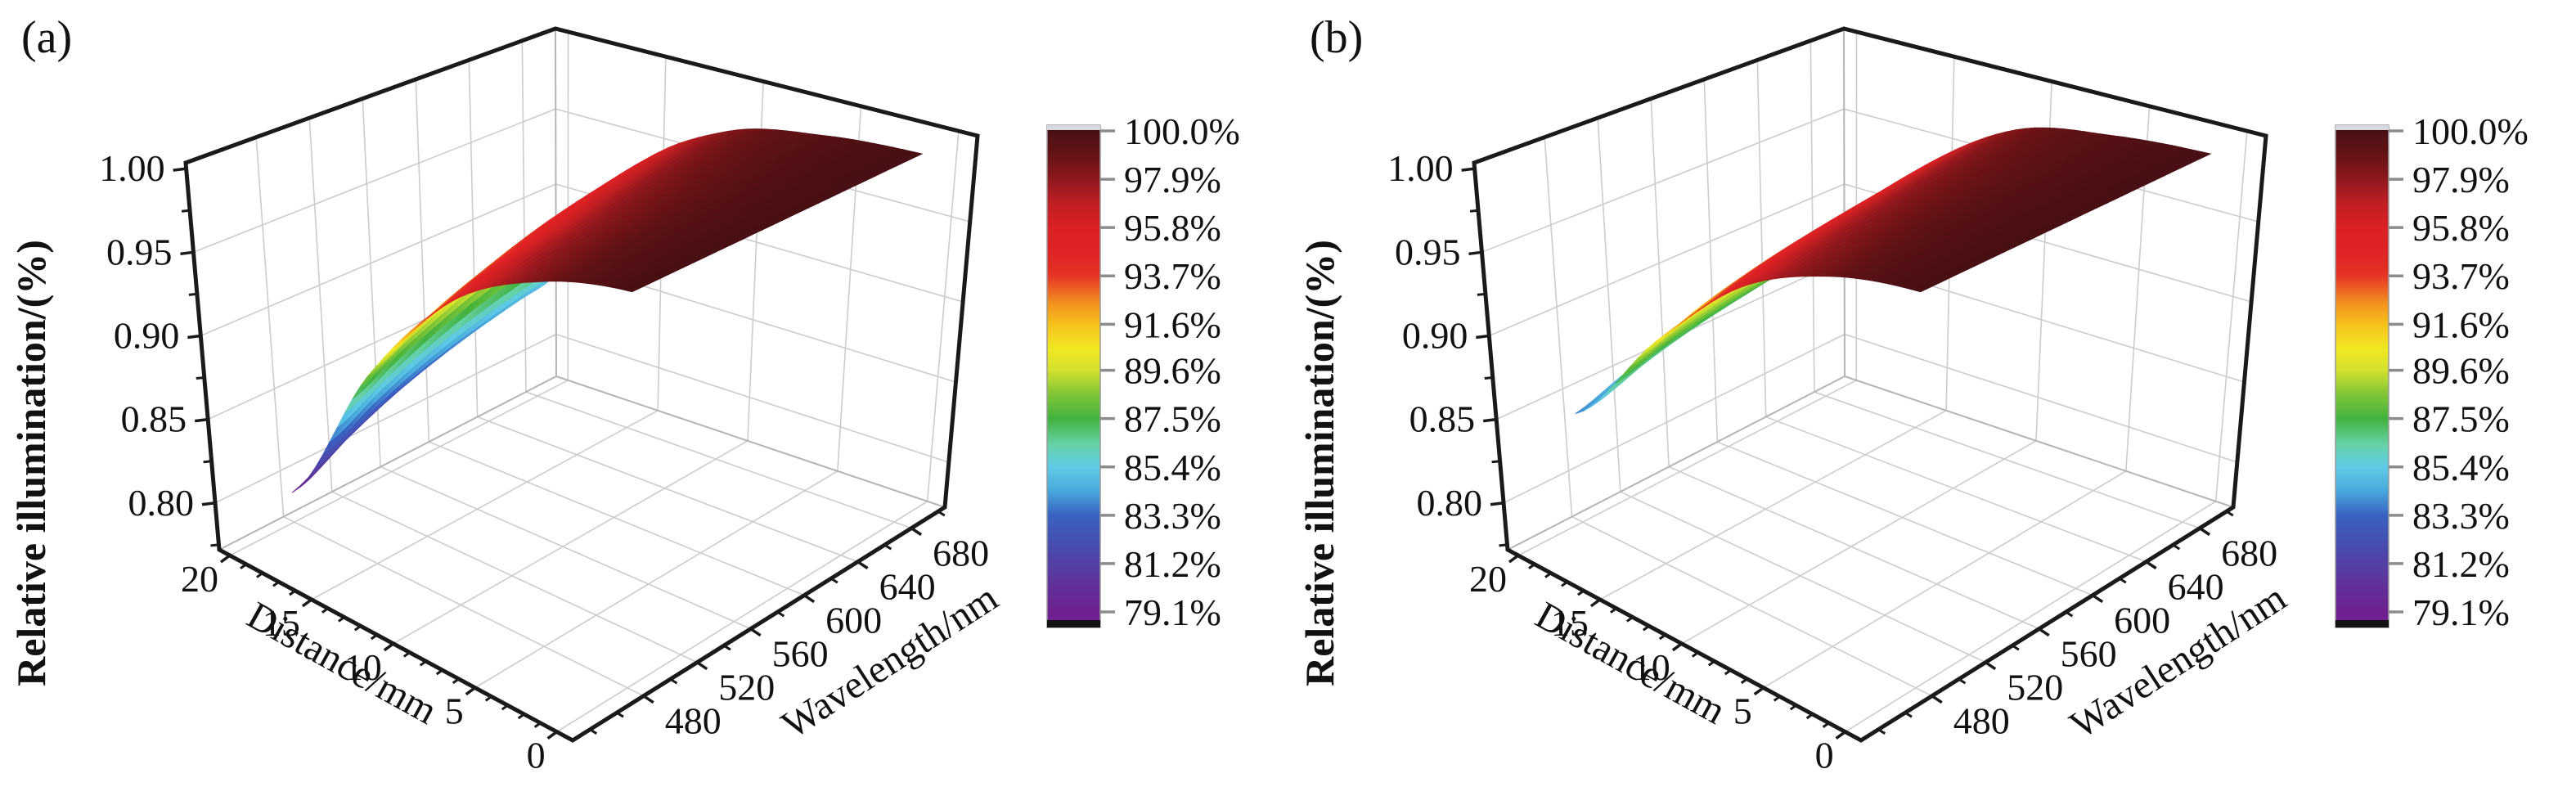 The height and width of the screenshot is (796, 2576). What do you see at coordinates (31, 463) in the screenshot?
I see `z-axis-title-a: Relative illumination/(%)` at bounding box center [31, 463].